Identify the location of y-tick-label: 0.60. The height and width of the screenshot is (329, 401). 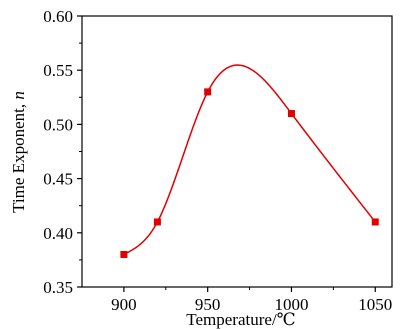
(58, 16).